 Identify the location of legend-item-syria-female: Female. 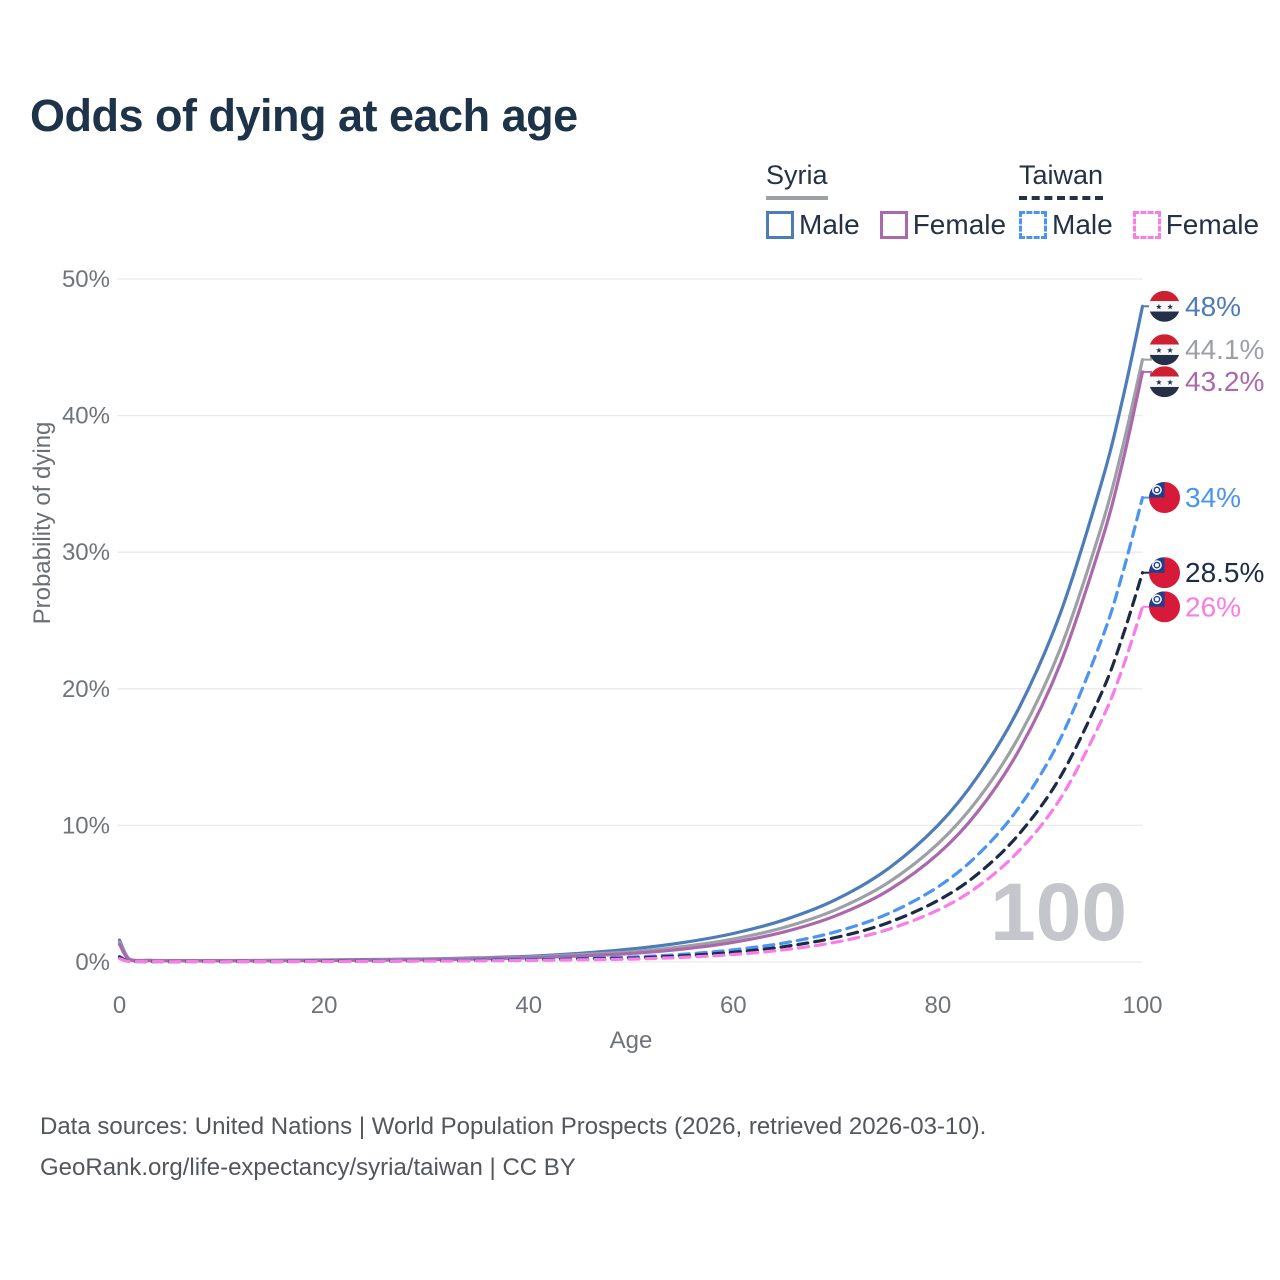
(943, 225).